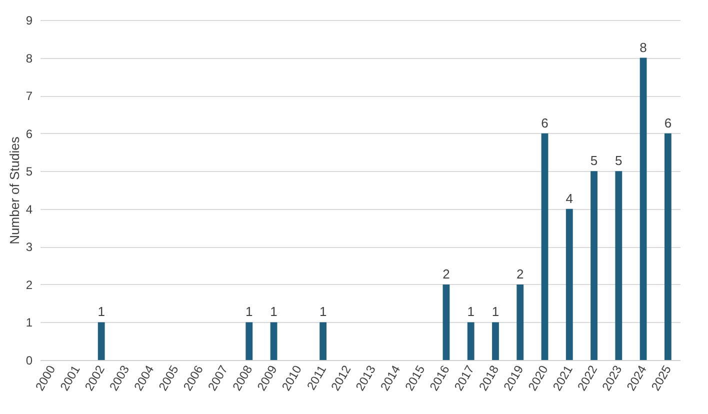 This screenshot has width=708, height=414. I want to click on y-tick-label: 5, so click(29, 171).